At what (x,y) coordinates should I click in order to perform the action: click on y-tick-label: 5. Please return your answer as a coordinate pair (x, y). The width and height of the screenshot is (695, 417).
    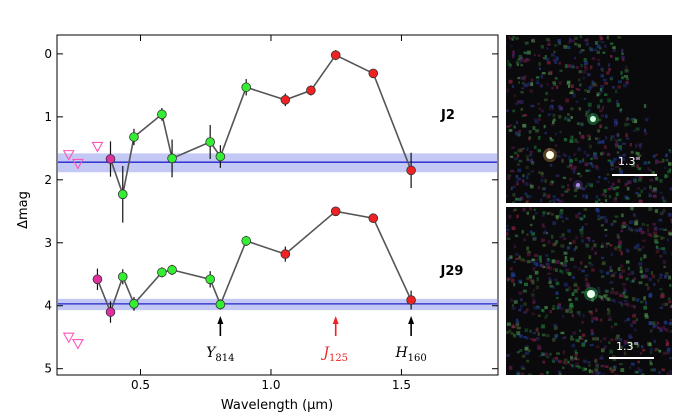
    Looking at the image, I should click on (48, 369).